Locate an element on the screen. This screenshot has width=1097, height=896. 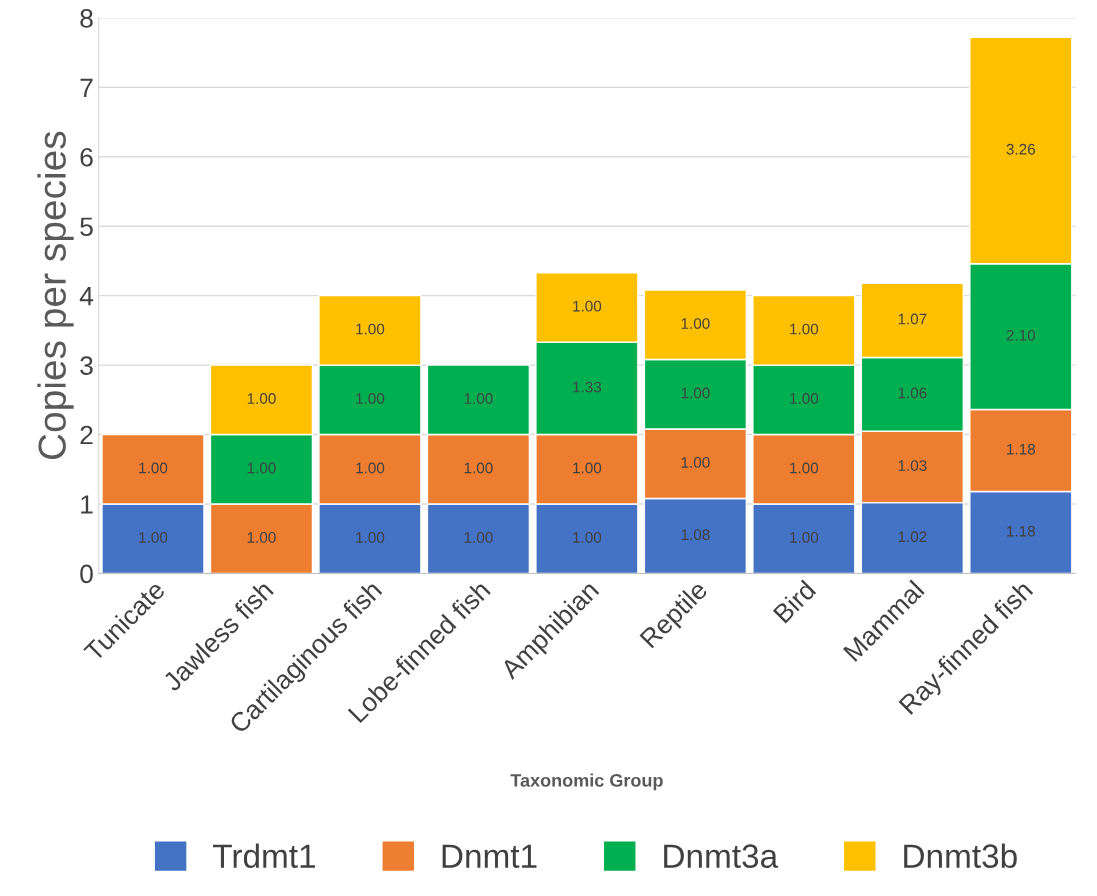
y-tick-label: 0 is located at coordinates (86, 574).